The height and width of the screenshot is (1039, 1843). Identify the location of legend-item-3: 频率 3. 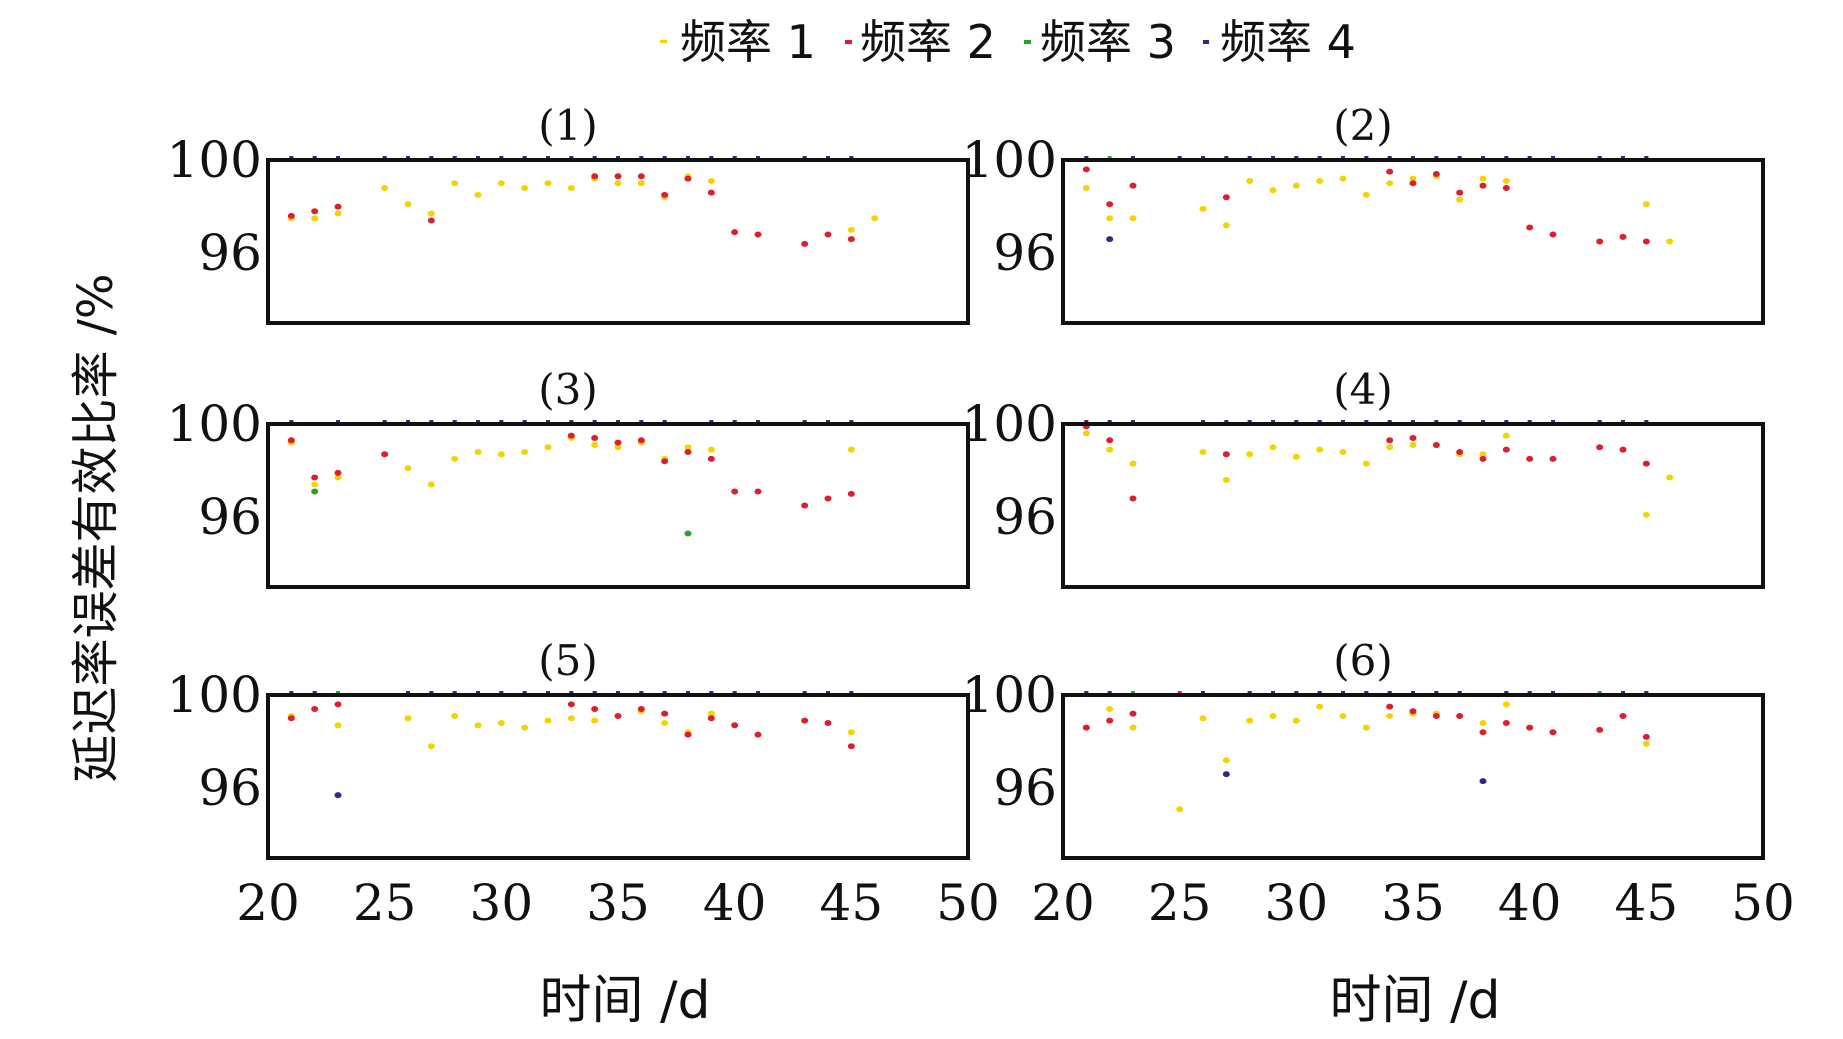
(1100, 42).